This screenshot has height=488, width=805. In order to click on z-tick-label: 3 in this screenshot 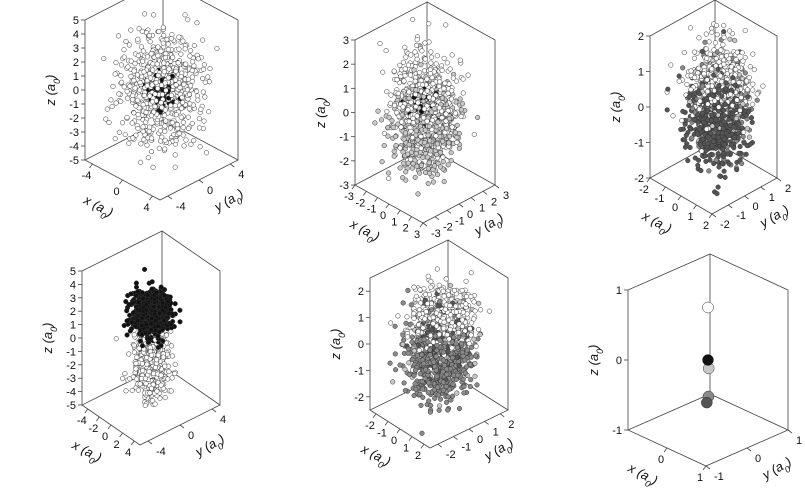, I will do `click(76, 49)`.